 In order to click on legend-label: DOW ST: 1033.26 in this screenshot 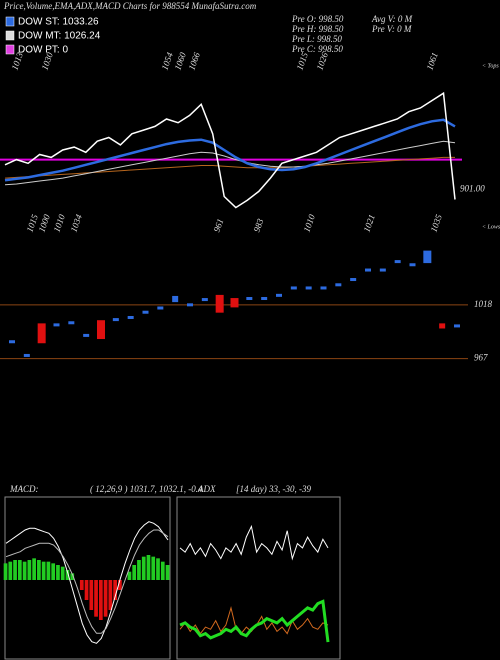, I will do `click(58, 22)`.